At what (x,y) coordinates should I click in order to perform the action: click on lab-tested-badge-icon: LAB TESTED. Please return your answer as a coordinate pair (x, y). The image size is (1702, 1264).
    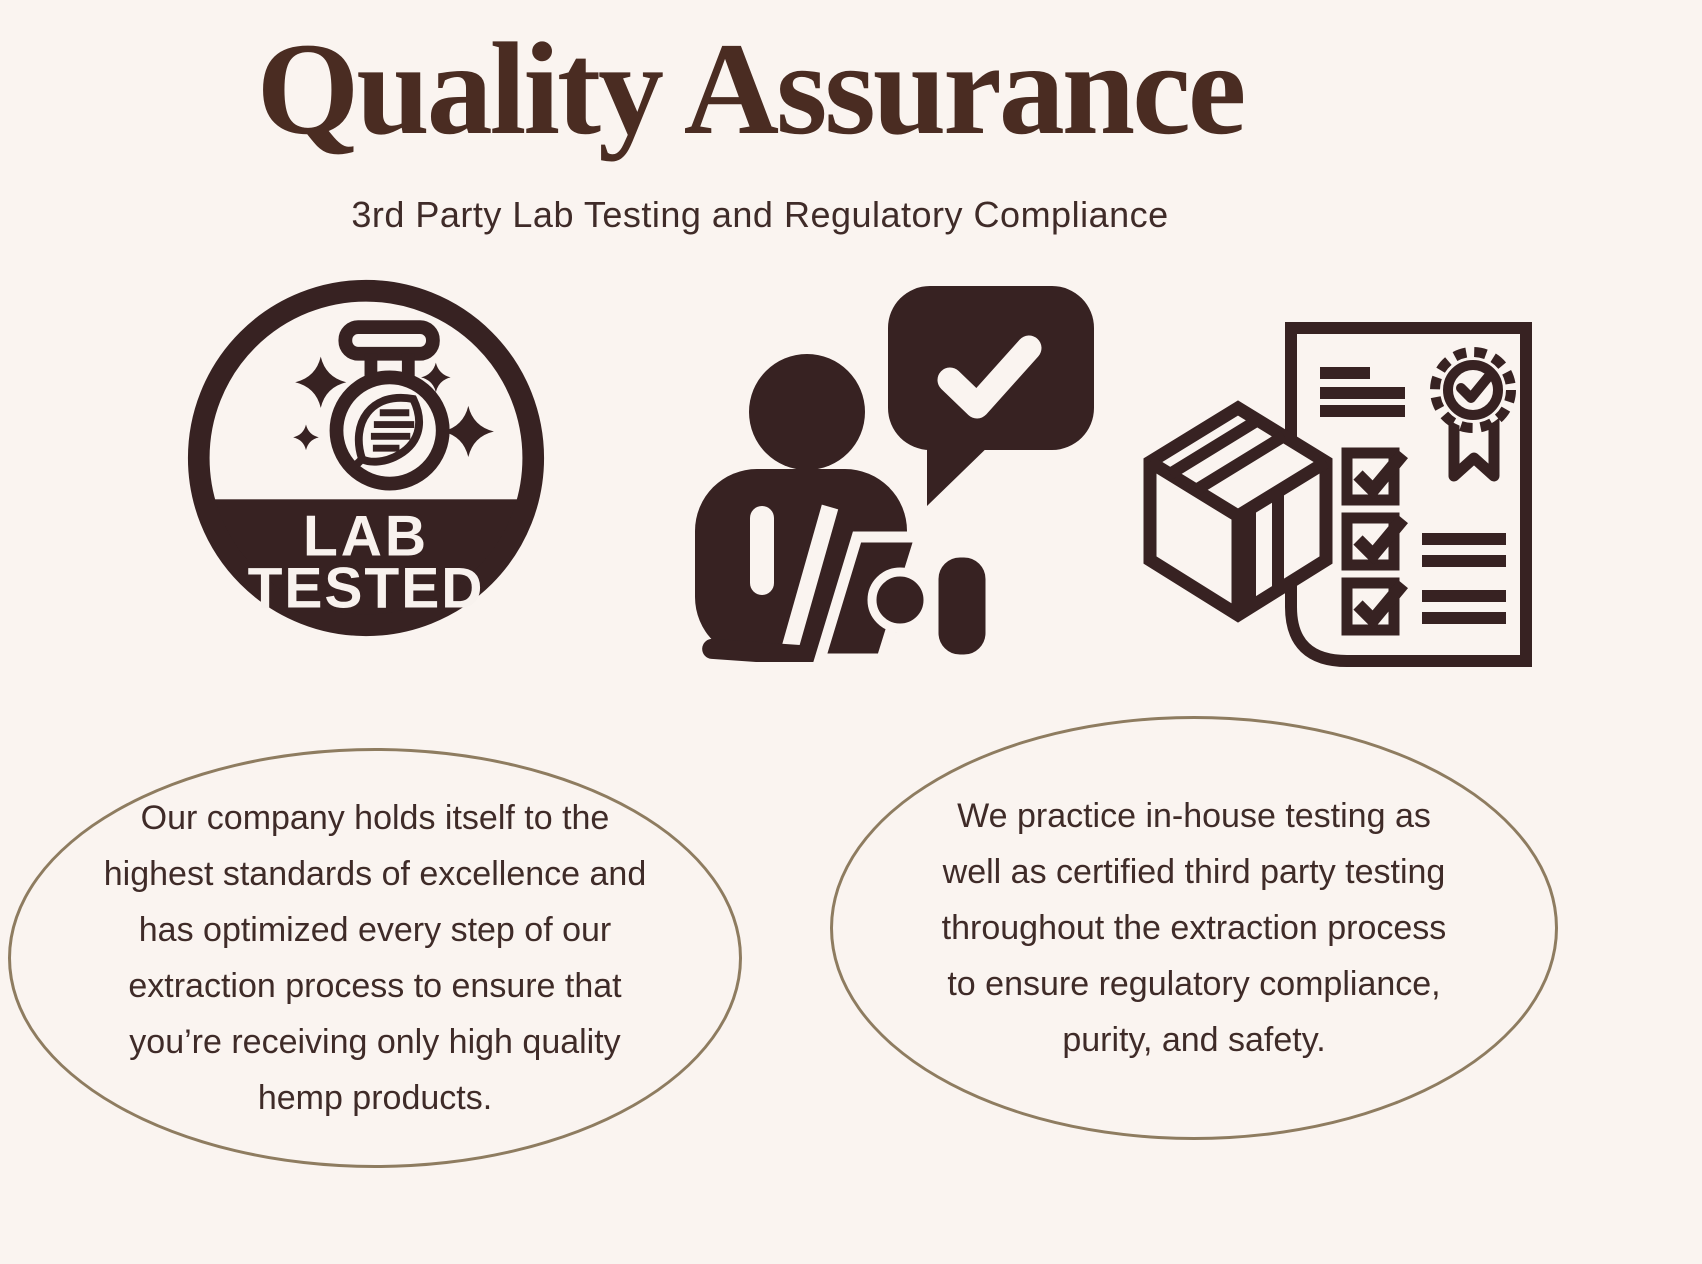
    Looking at the image, I should click on (366, 458).